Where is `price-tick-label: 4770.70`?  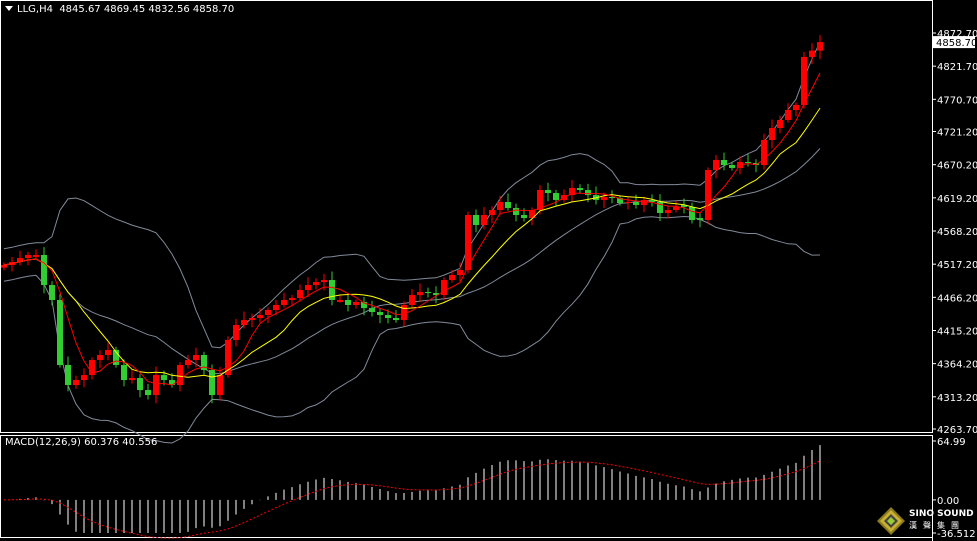 price-tick-label: 4770.70 is located at coordinates (957, 100).